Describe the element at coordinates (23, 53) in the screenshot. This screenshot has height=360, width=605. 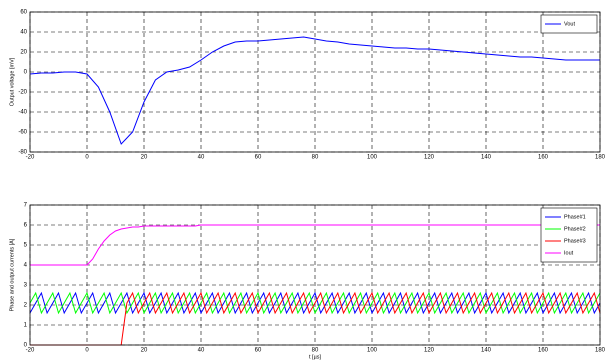
I see `y-tick-label: 20` at that location.